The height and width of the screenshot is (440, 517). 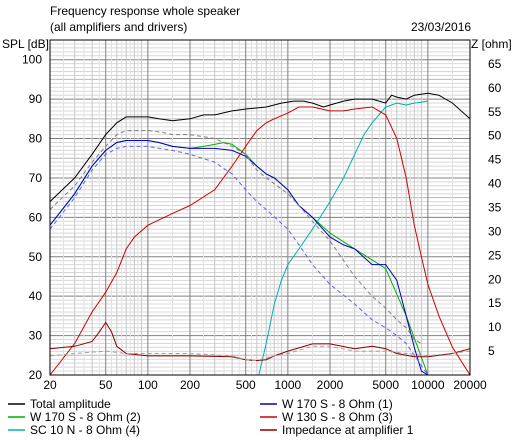 I want to click on y-tick-label: 100, so click(x=32, y=60).